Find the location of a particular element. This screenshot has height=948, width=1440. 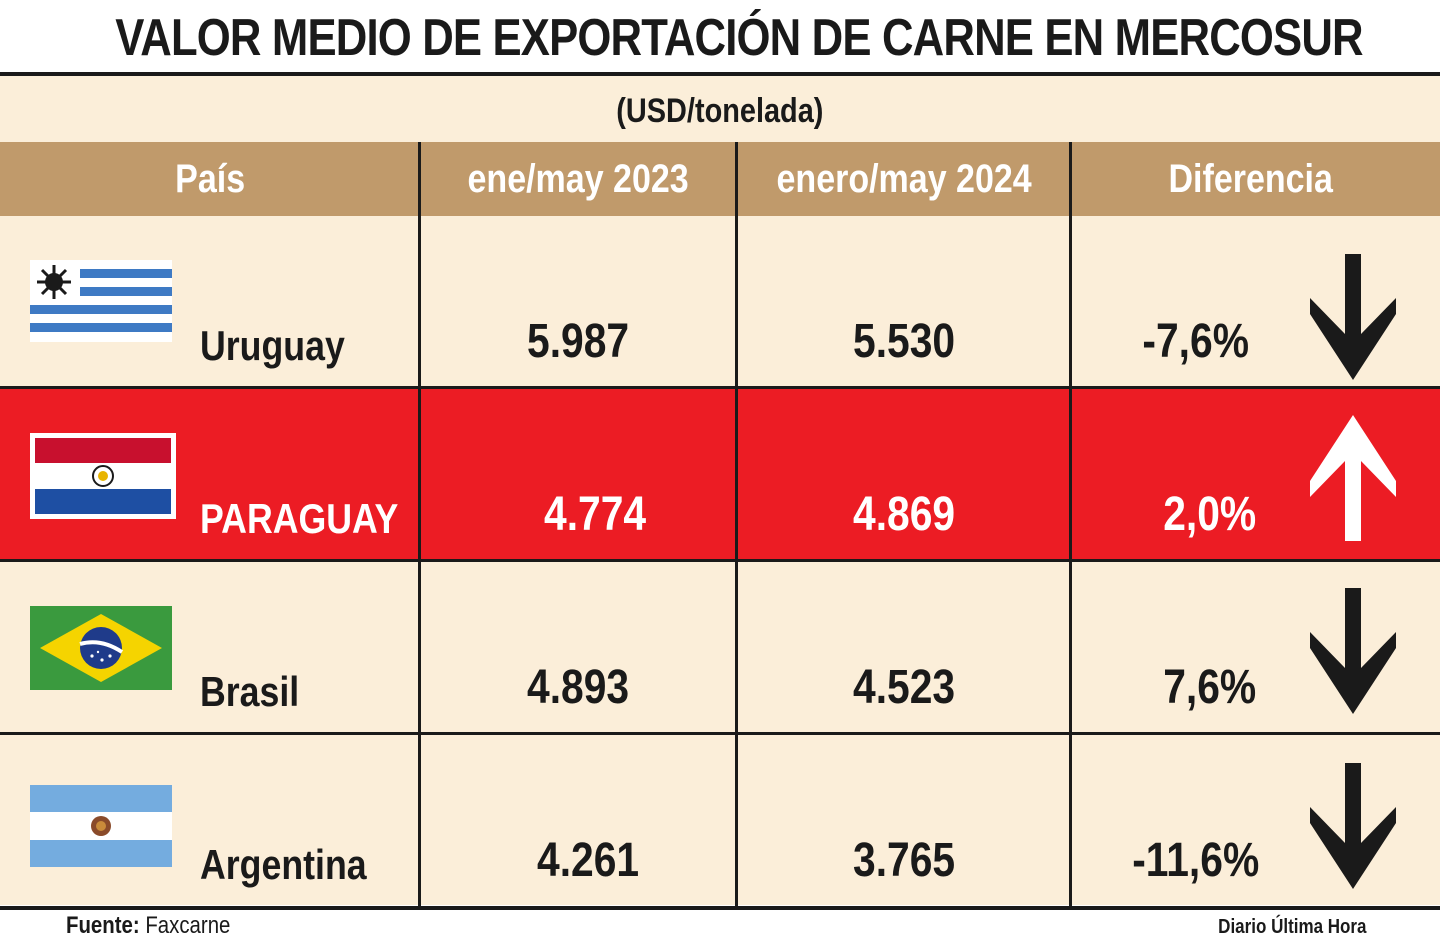

bottom-divider is located at coordinates (720, 908).